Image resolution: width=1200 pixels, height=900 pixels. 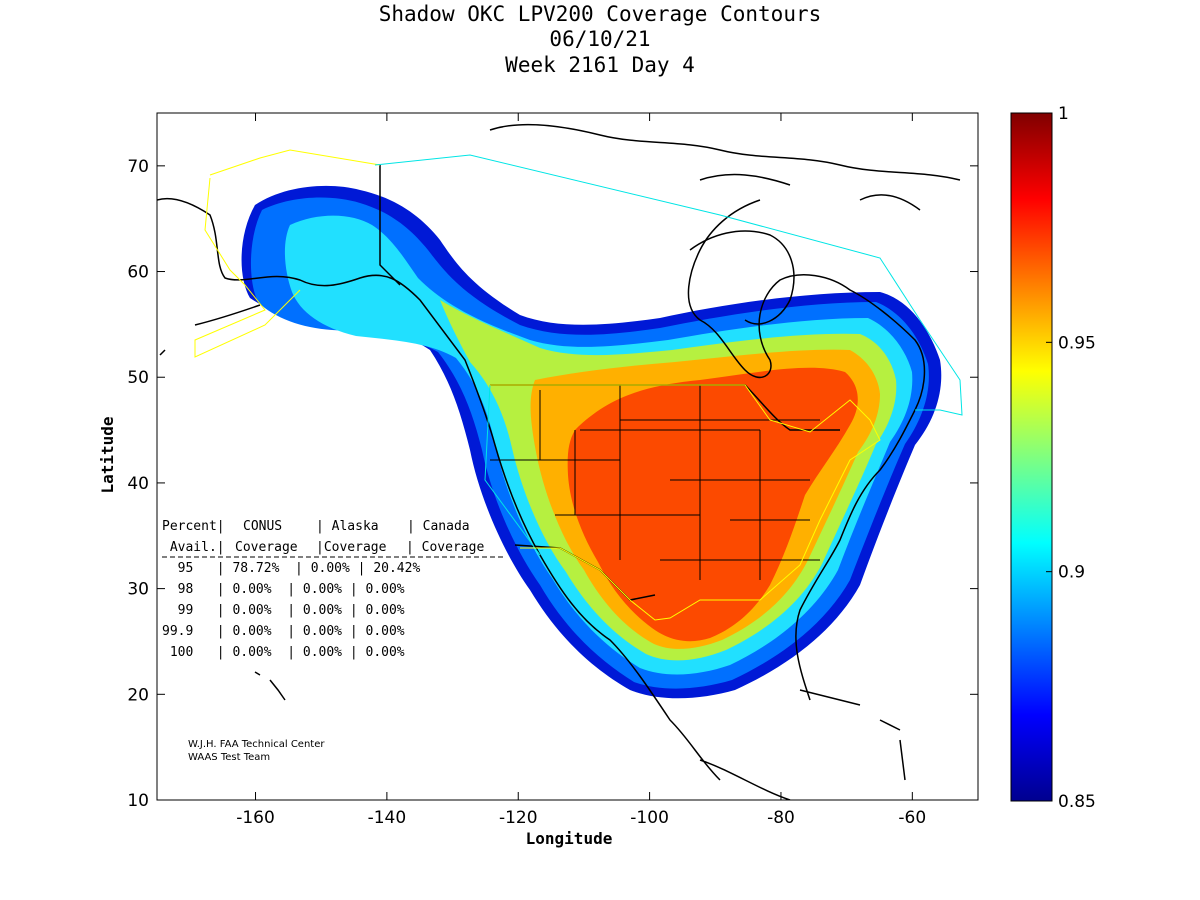 What do you see at coordinates (600, 14) in the screenshot?
I see `chart-title: Shadow OKC LPV200 Coverage Contours` at bounding box center [600, 14].